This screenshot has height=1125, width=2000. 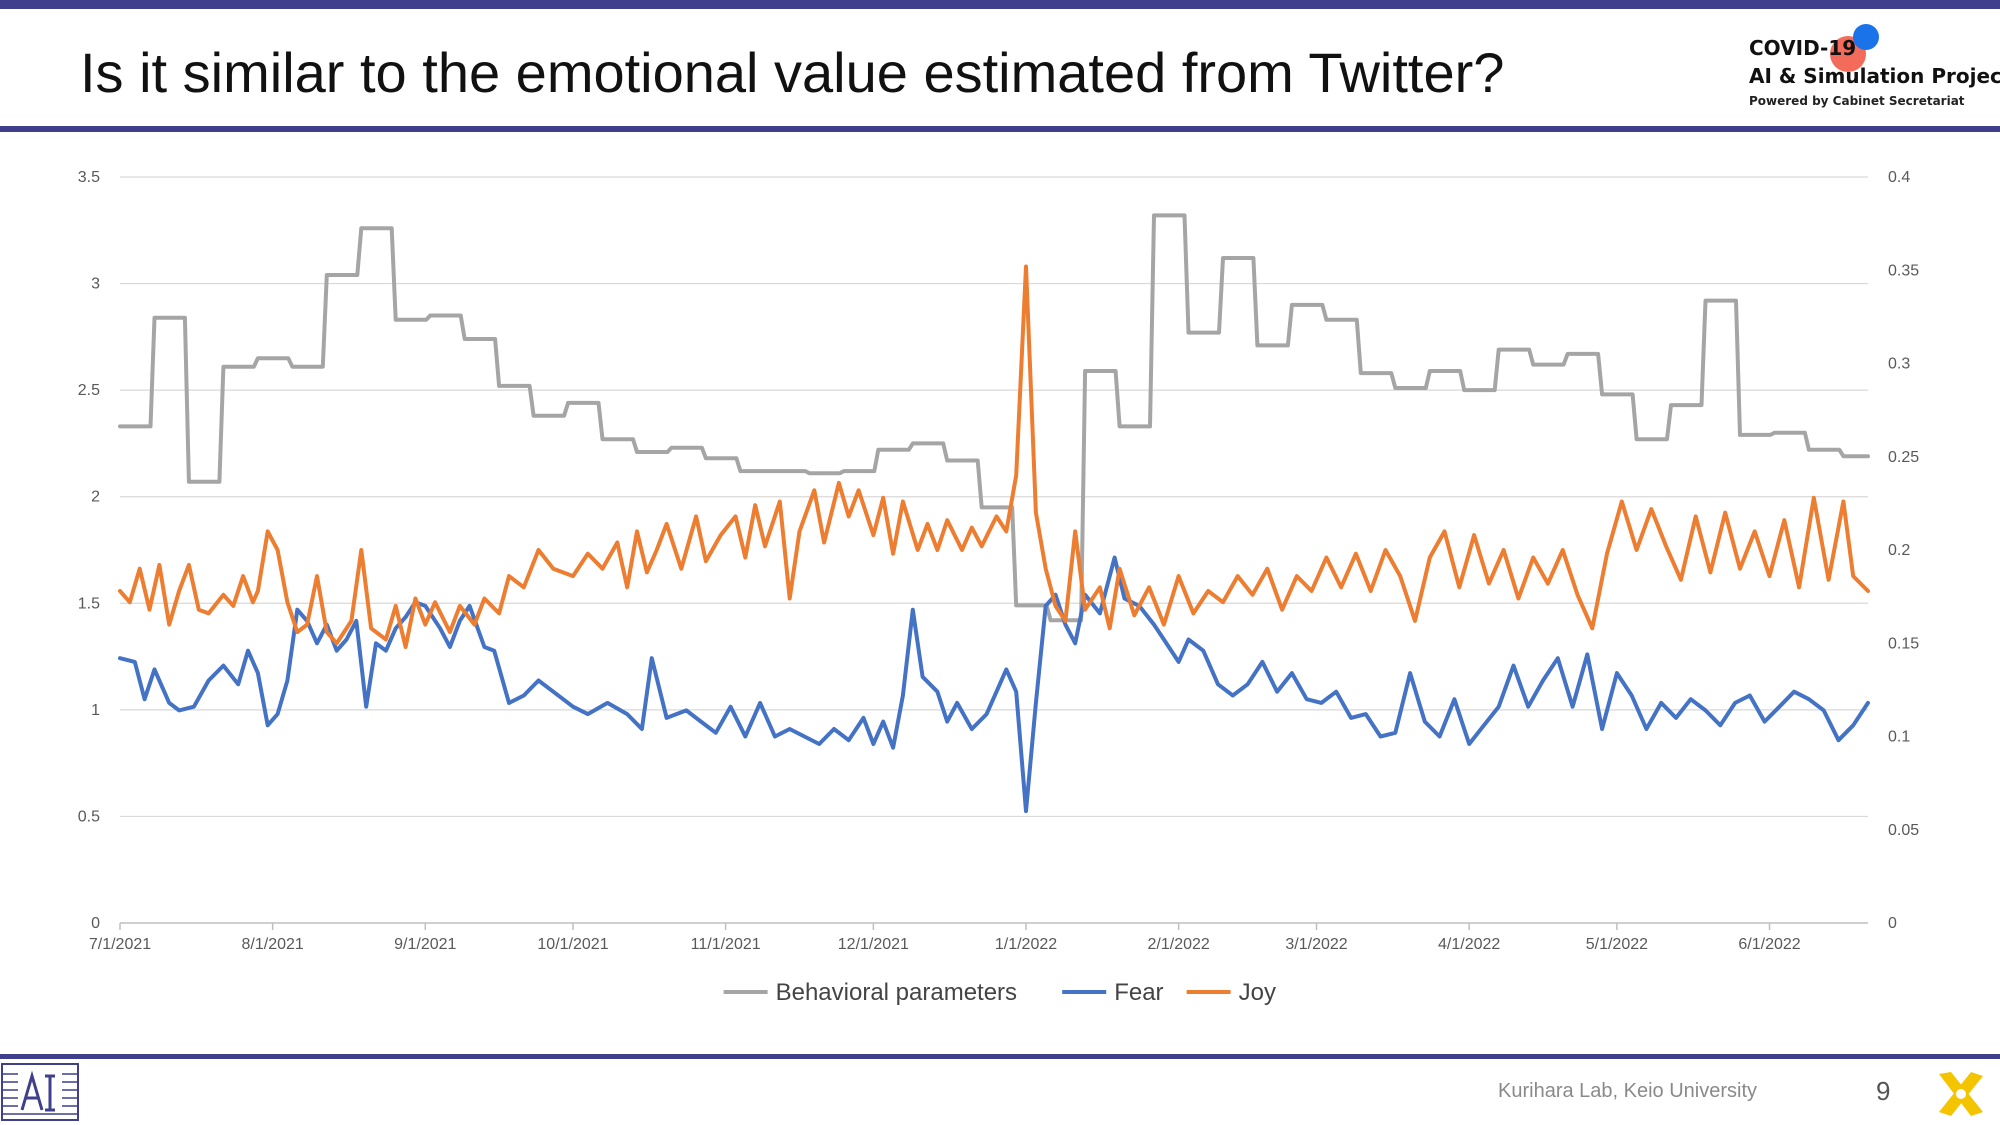 What do you see at coordinates (89, 603) in the screenshot?
I see `left-tick-label-3: 1.5` at bounding box center [89, 603].